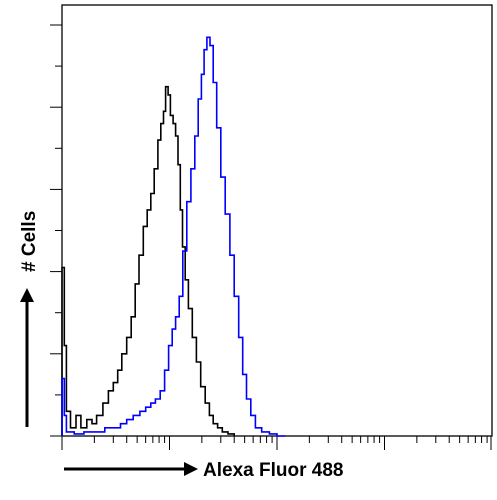  What do you see at coordinates (191, 469) in the screenshot?
I see `x-axis-arrowhead` at bounding box center [191, 469].